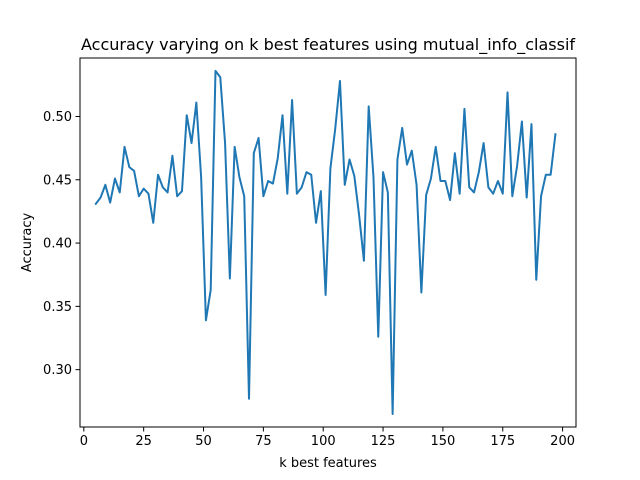 The image size is (640, 480). I want to click on x-axis: 0 25 50 75 100 125 150 175 200, so click(327, 438).